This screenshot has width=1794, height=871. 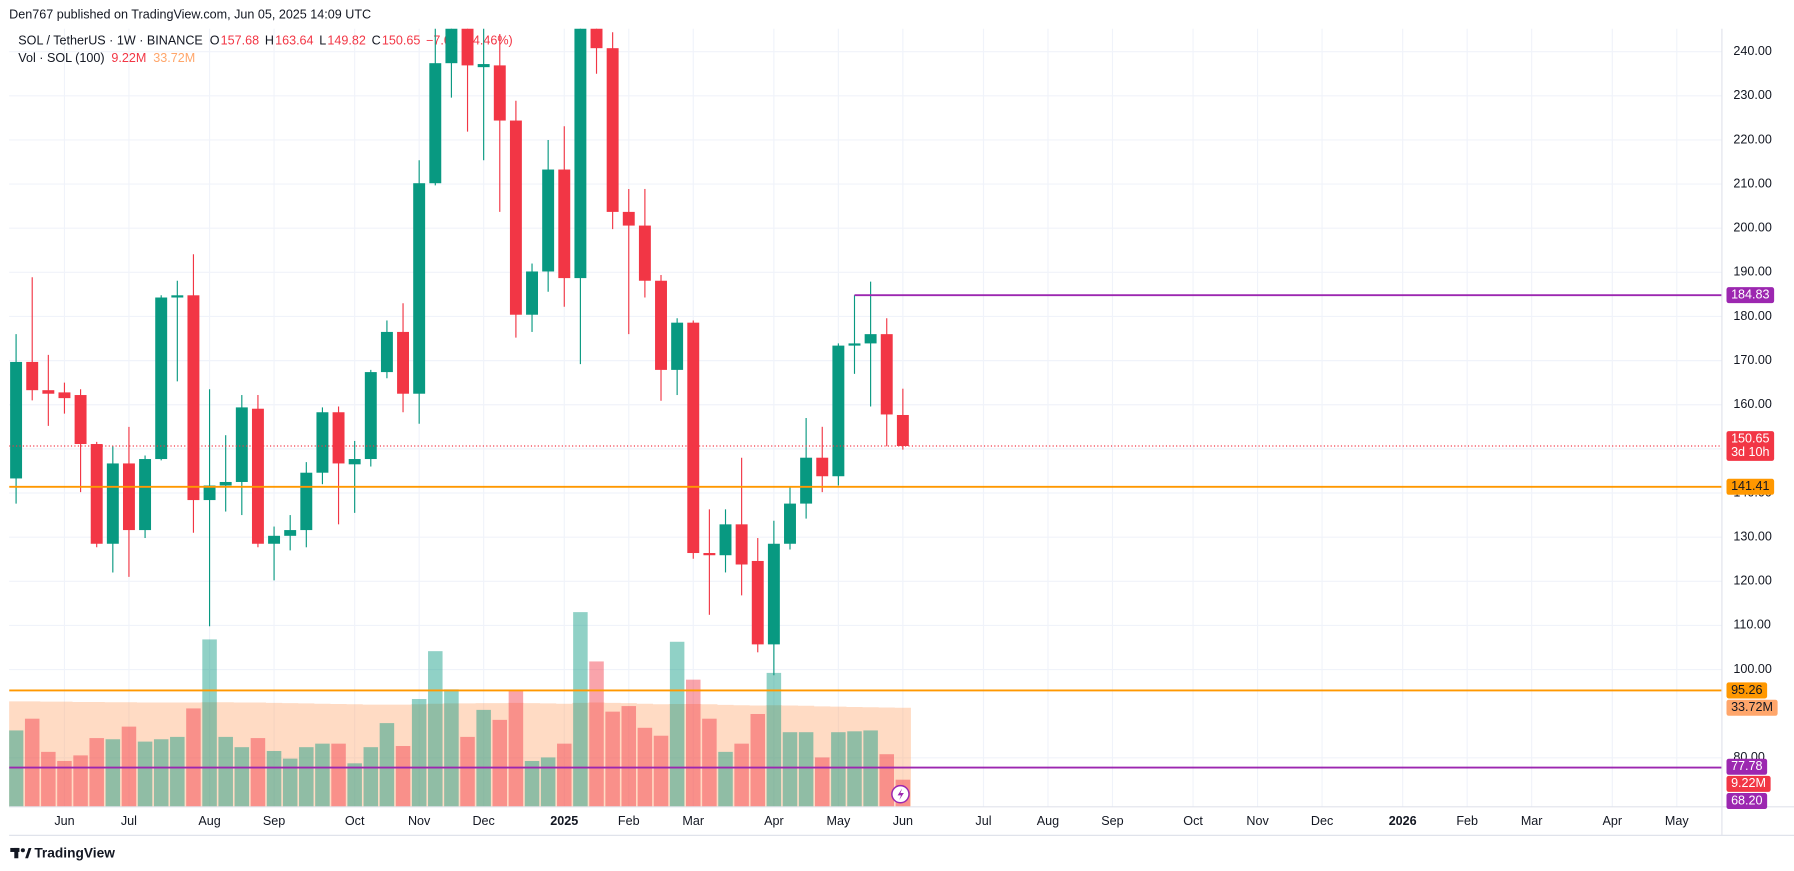 What do you see at coordinates (1750, 438) in the screenshot?
I see `label-text: 150.65` at bounding box center [1750, 438].